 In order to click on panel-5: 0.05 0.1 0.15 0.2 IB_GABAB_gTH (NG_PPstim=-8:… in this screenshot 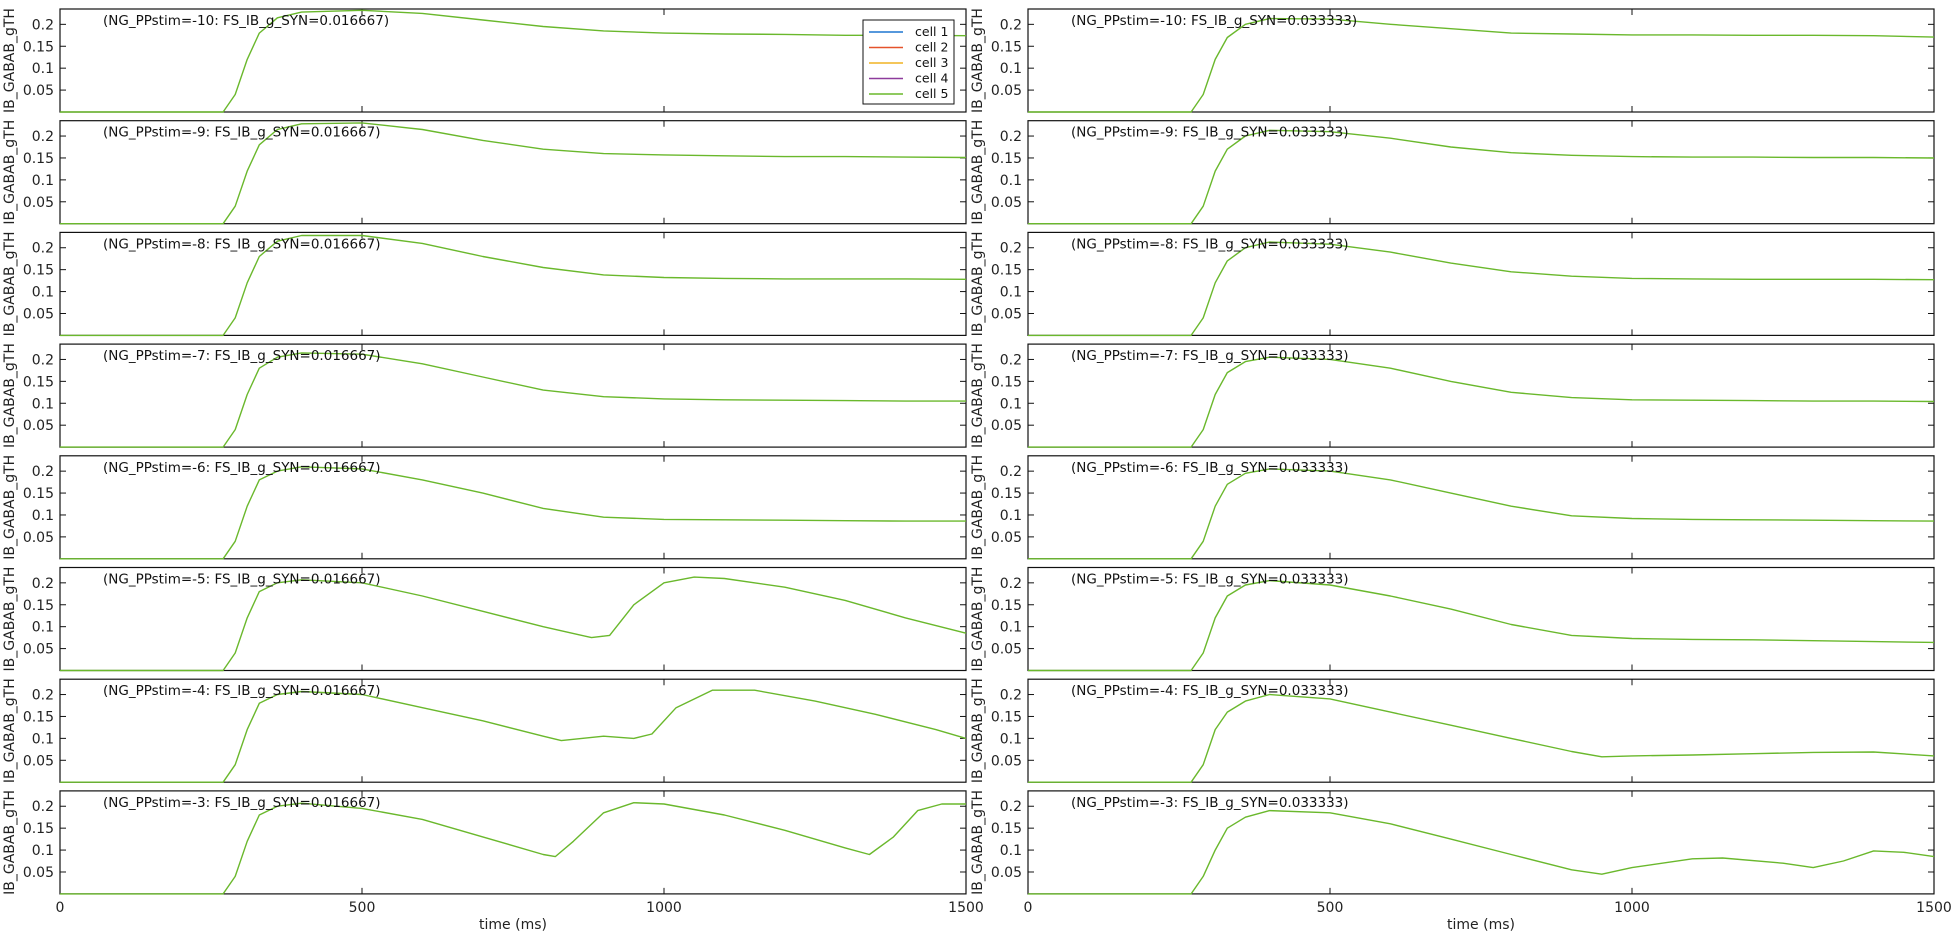, I will do `click(484, 284)`.